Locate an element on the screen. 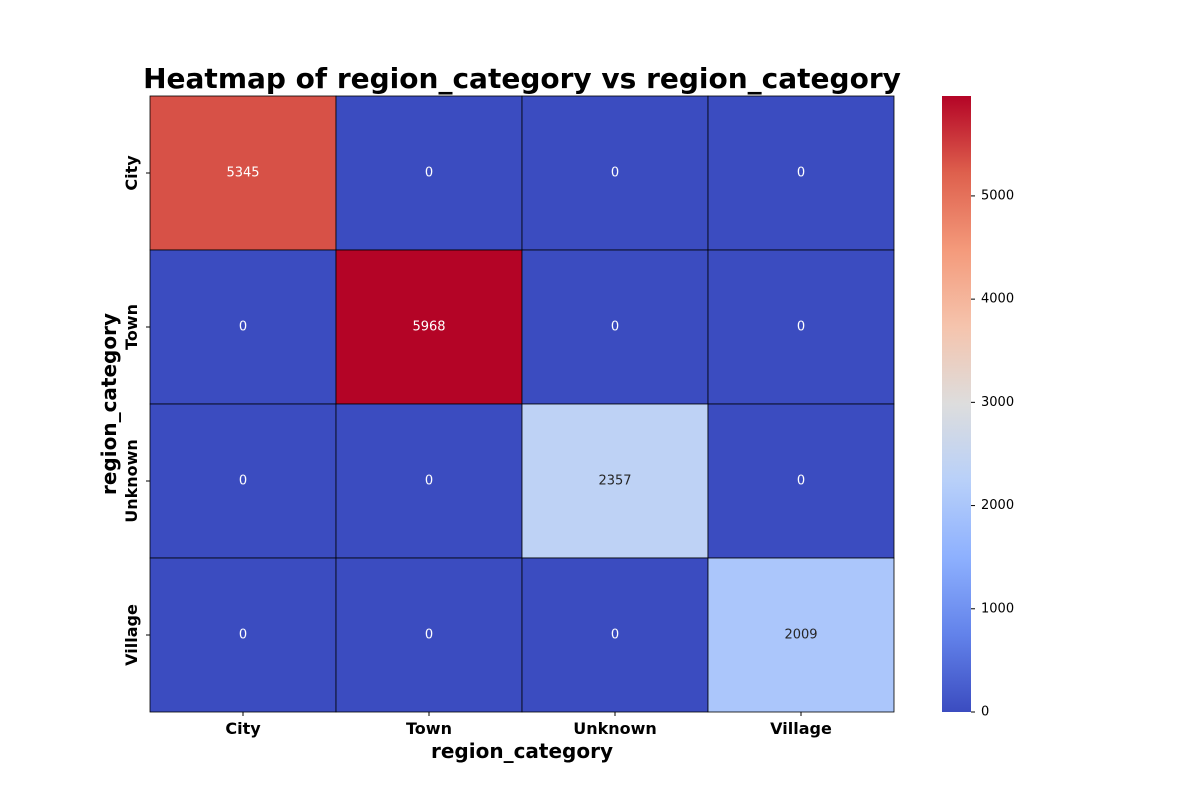  heatmap-cell-city-unknown is located at coordinates (615, 173).